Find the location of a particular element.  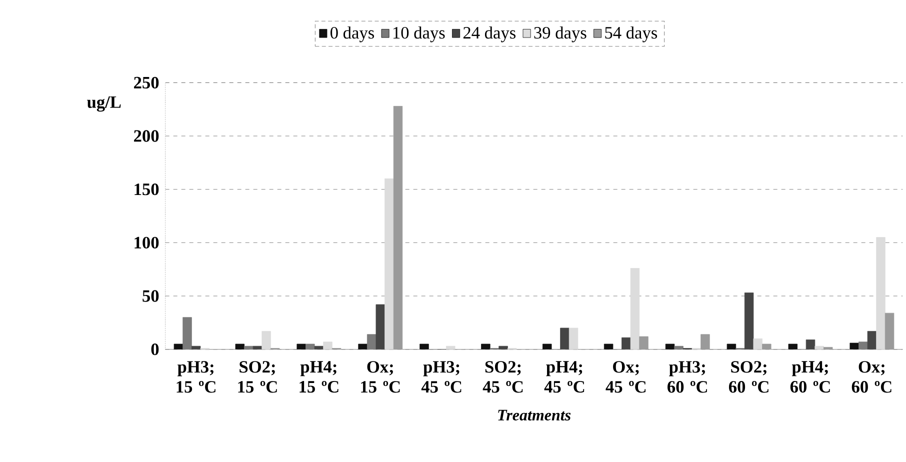

legend-label: 10 days is located at coordinates (419, 34).